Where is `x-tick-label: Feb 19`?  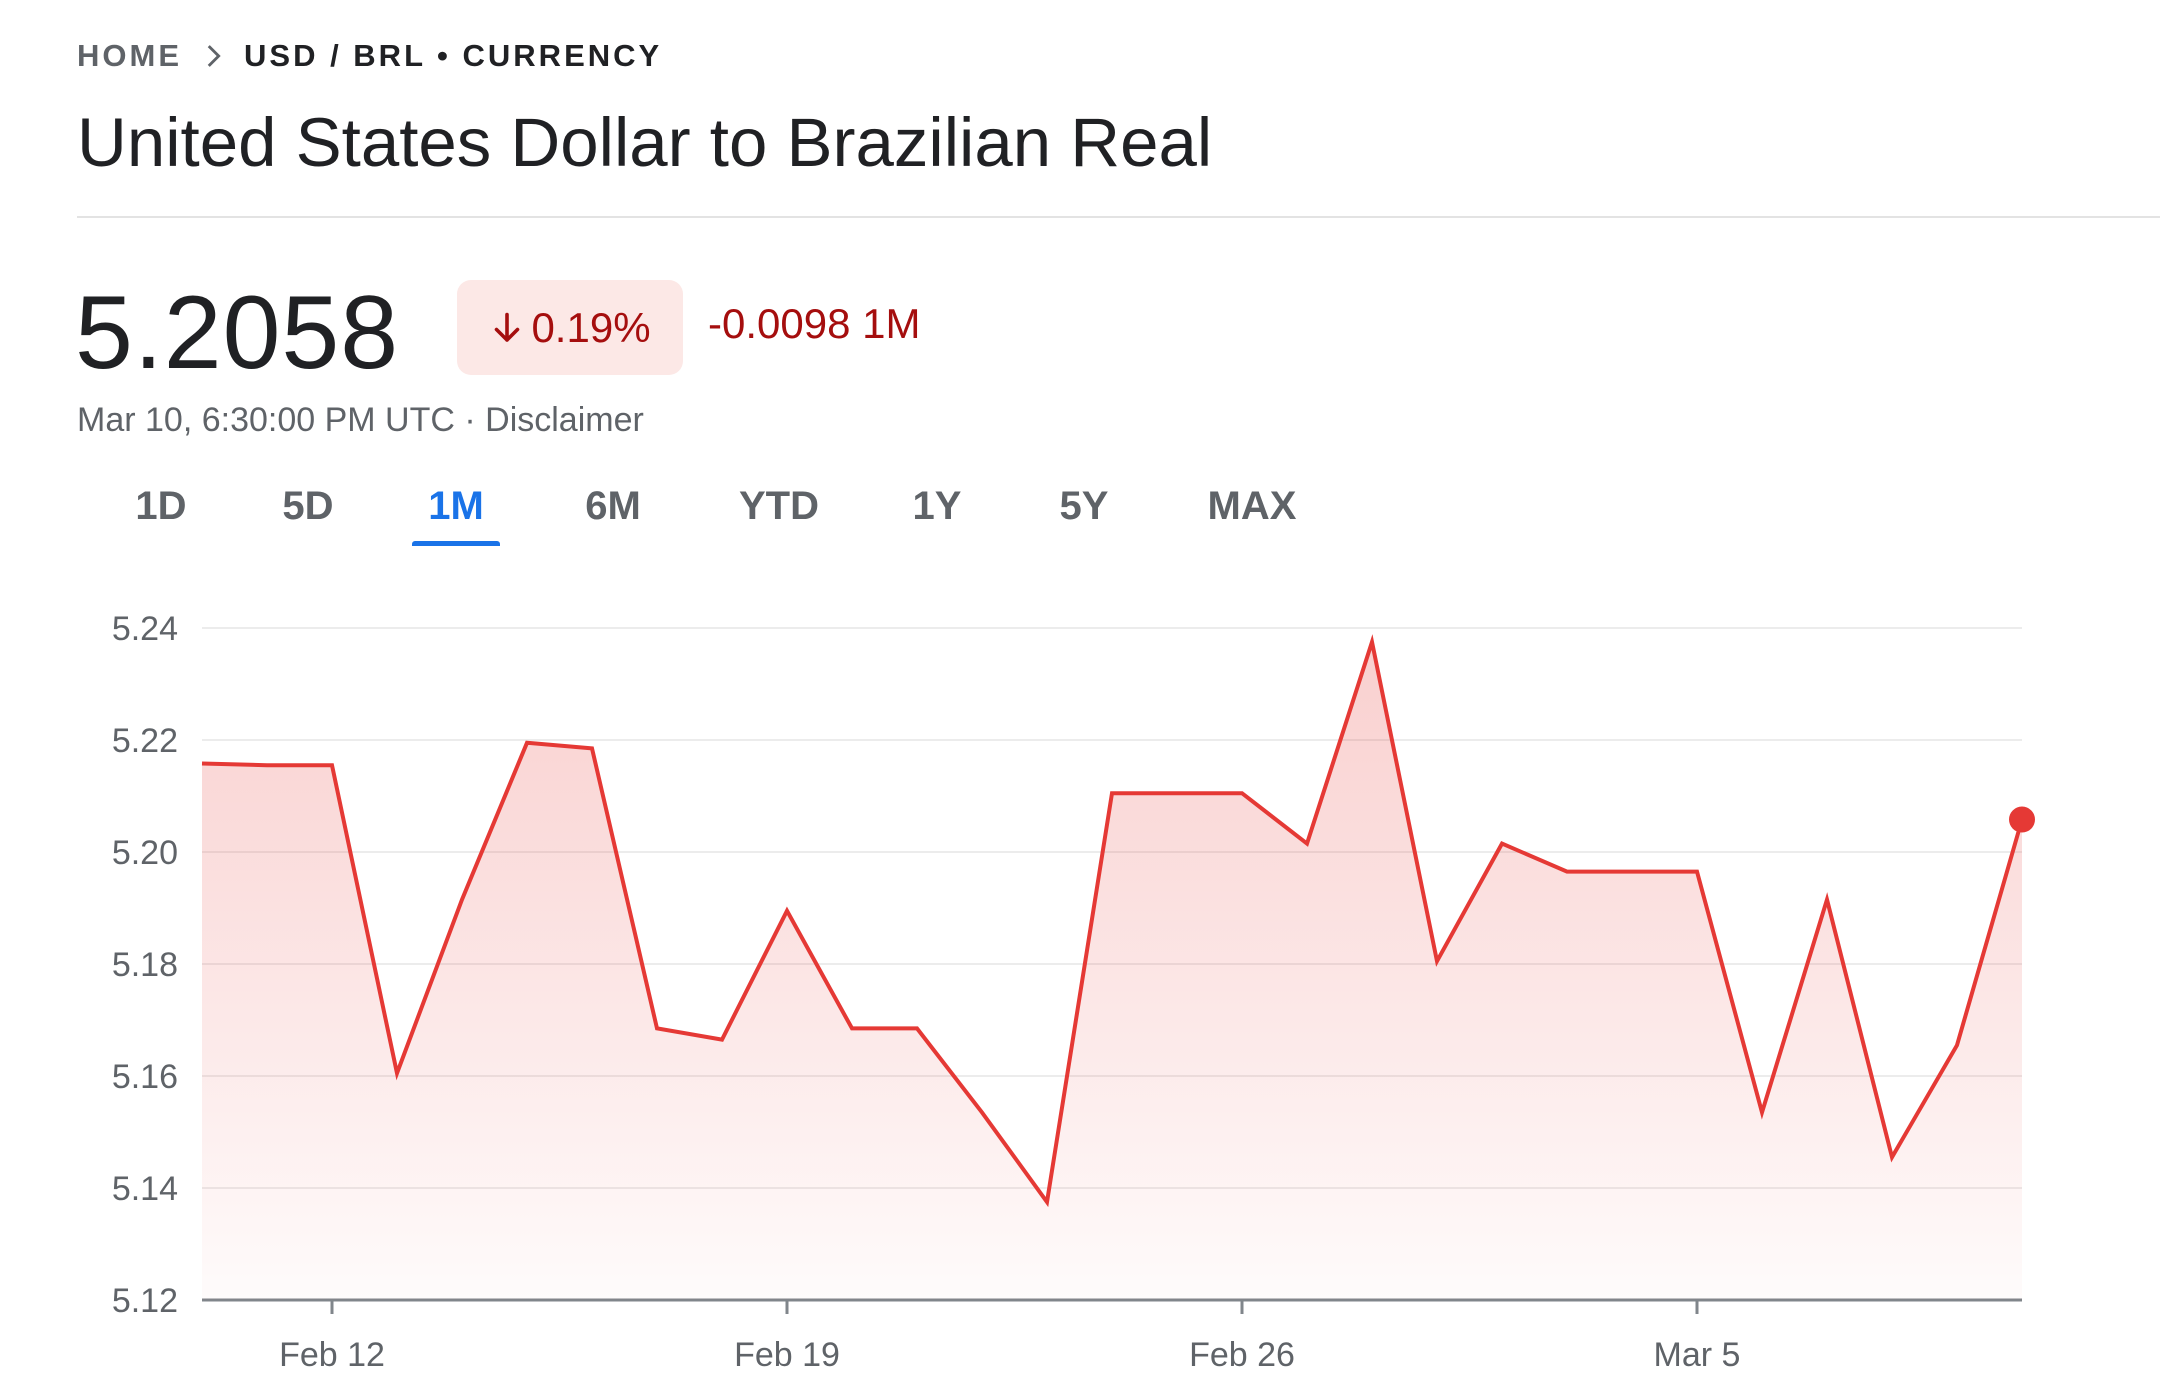
x-tick-label: Feb 19 is located at coordinates (787, 1355).